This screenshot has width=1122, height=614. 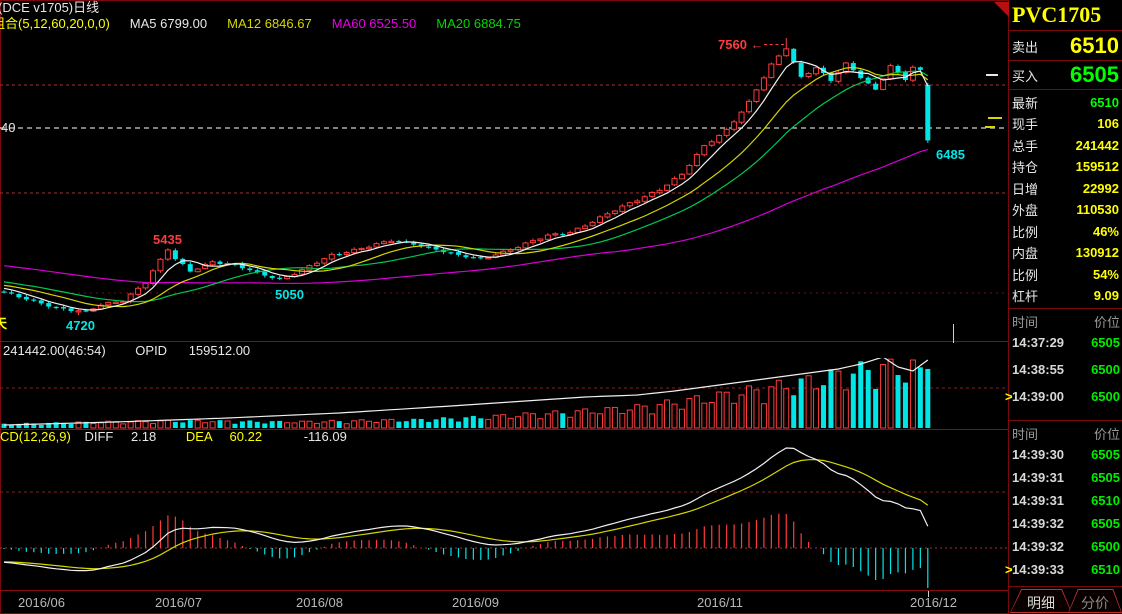 What do you see at coordinates (1065, 75) in the screenshot?
I see `buy-quote-row: 买入 6505` at bounding box center [1065, 75].